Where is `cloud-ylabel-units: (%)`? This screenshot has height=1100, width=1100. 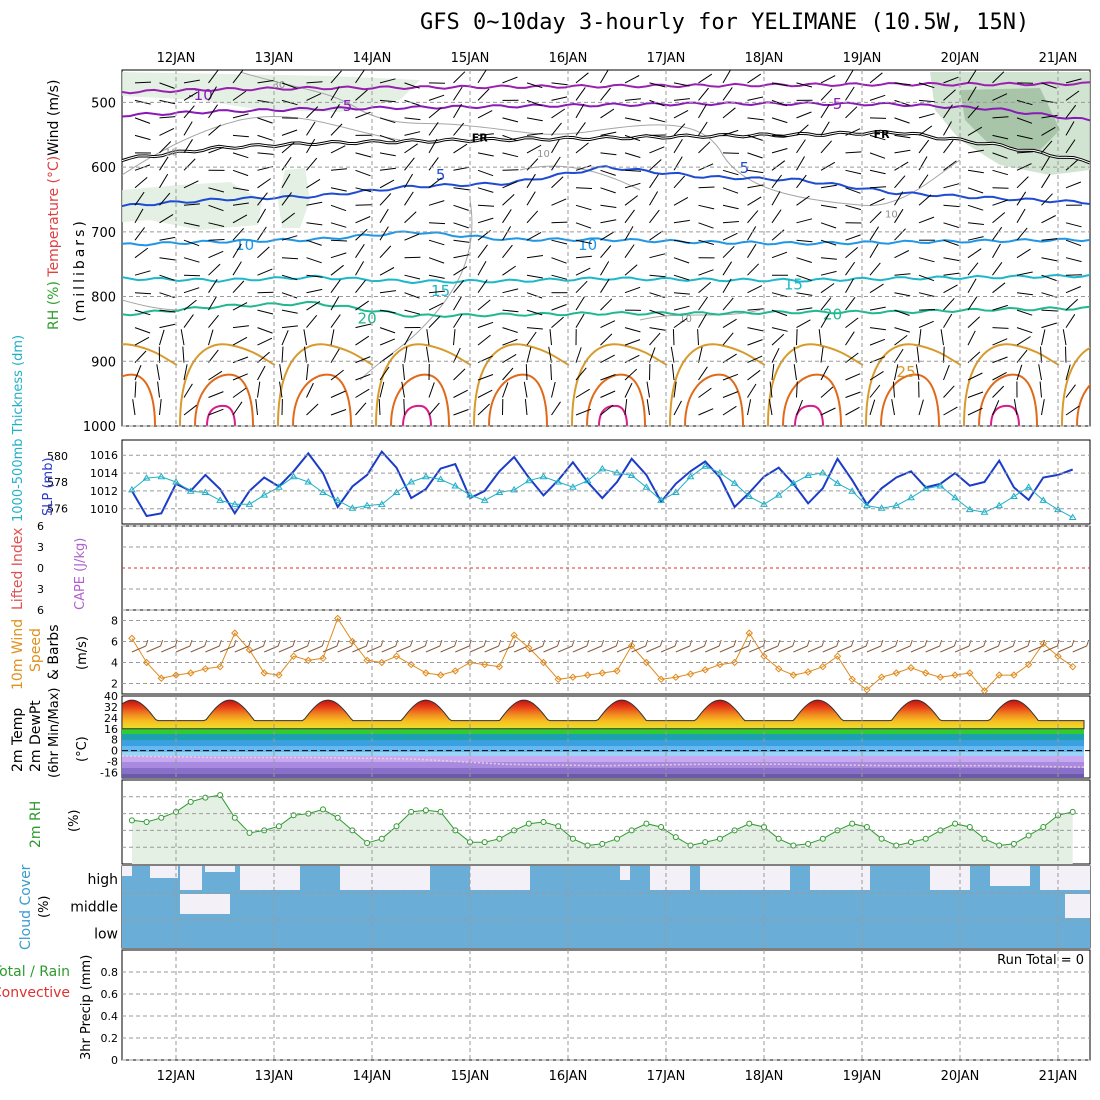 cloud-ylabel-units: (%) is located at coordinates (44, 907).